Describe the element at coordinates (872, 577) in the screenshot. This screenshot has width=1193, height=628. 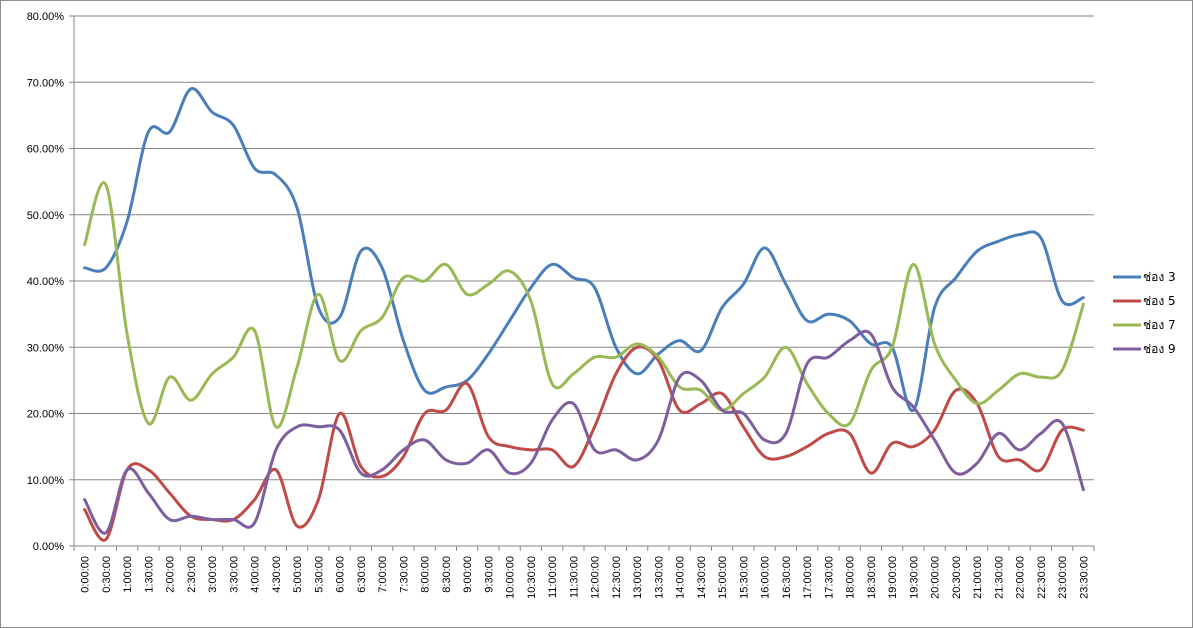
I see `x-tick-label: 18:30:00` at that location.